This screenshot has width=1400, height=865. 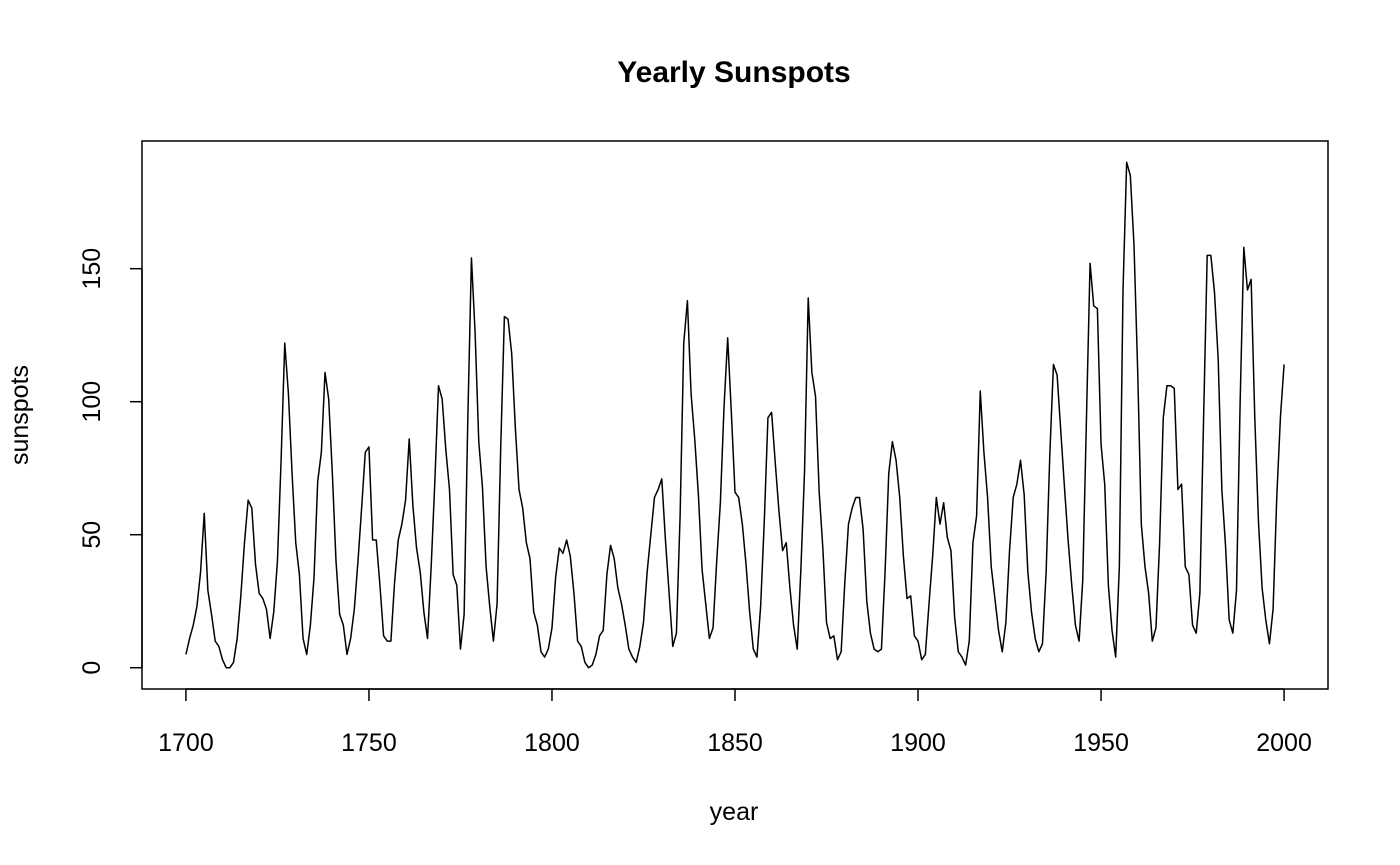 I want to click on y-tick-label: 0, so click(x=92, y=668).